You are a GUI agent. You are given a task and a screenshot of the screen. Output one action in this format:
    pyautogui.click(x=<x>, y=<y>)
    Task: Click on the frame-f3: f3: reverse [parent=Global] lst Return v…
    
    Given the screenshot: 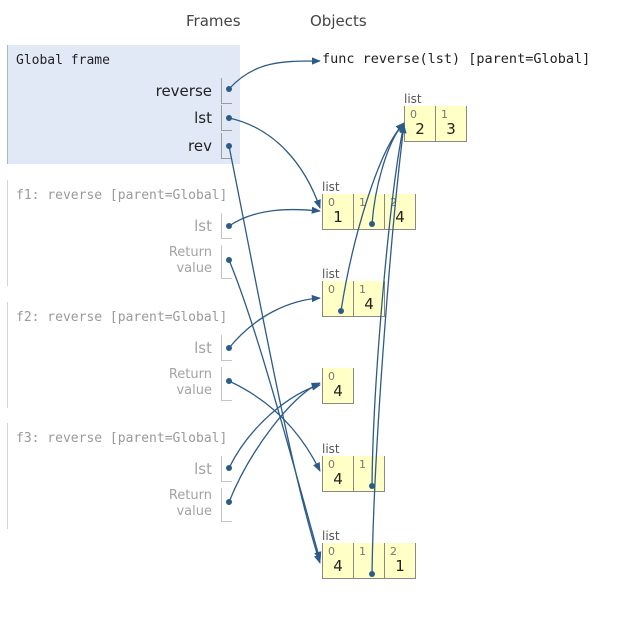 What is the action you would take?
    pyautogui.click(x=123, y=476)
    